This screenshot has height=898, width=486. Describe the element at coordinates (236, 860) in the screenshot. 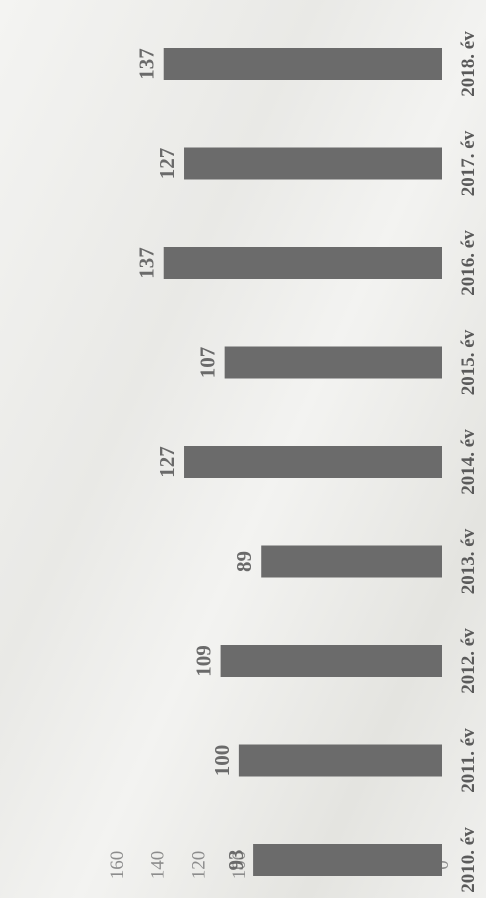

I see `data-label: 93` at that location.